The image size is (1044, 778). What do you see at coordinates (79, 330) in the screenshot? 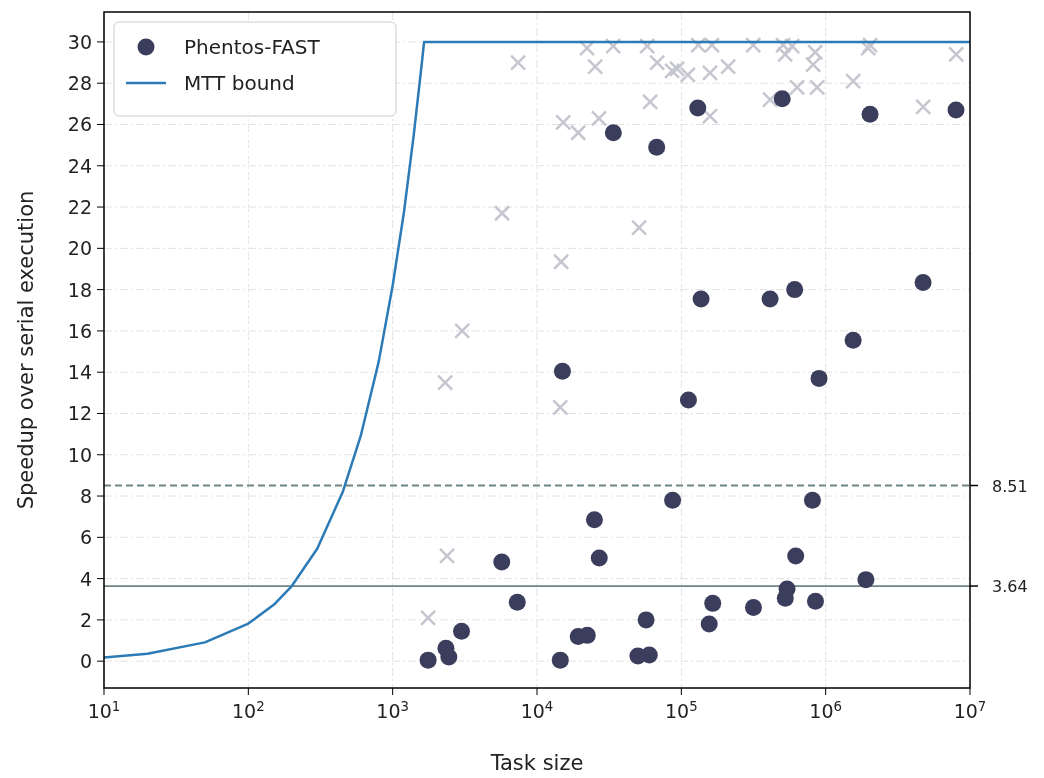
I see `y-tick-label: 16` at bounding box center [79, 330].